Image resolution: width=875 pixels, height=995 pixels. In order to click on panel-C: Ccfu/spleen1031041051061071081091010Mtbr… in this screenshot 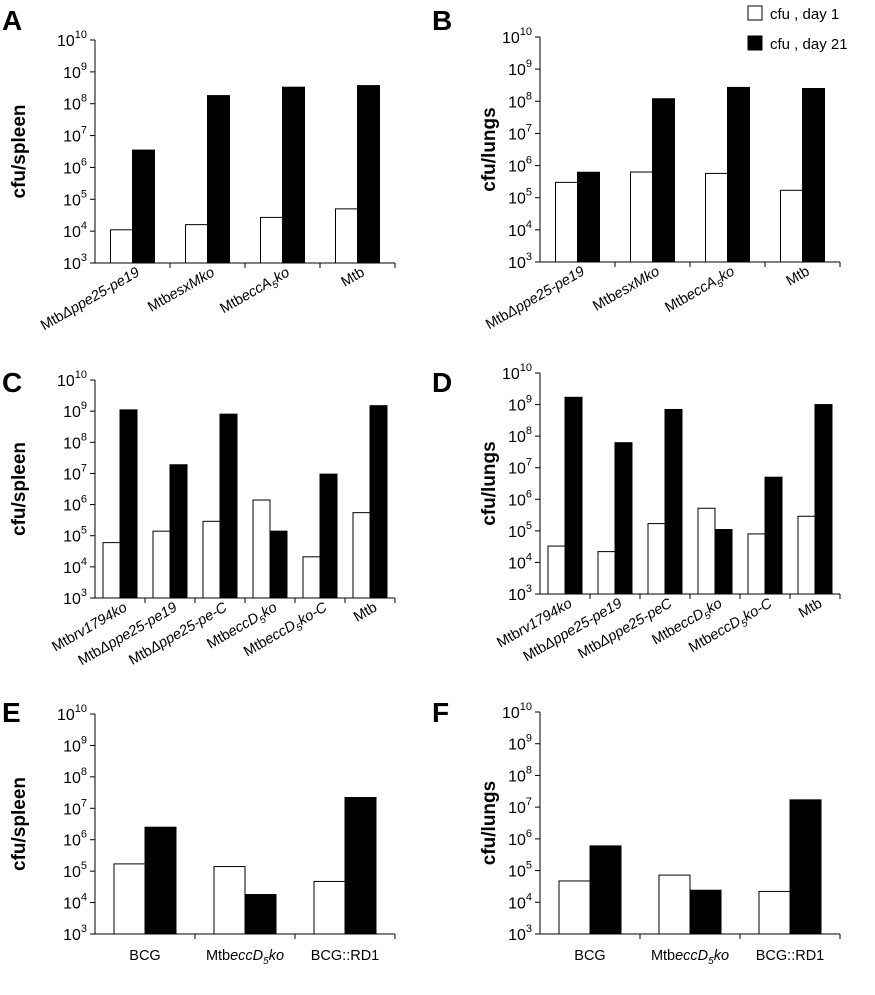, I will do `click(199, 518)`.